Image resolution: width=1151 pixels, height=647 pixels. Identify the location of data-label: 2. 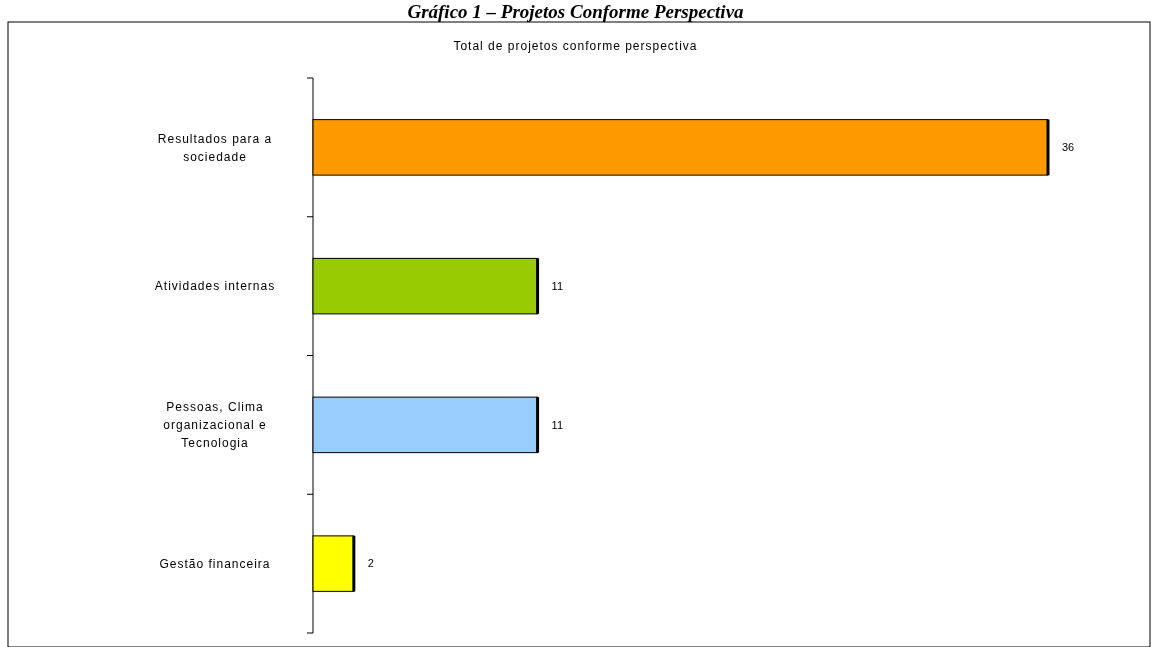
(370, 563).